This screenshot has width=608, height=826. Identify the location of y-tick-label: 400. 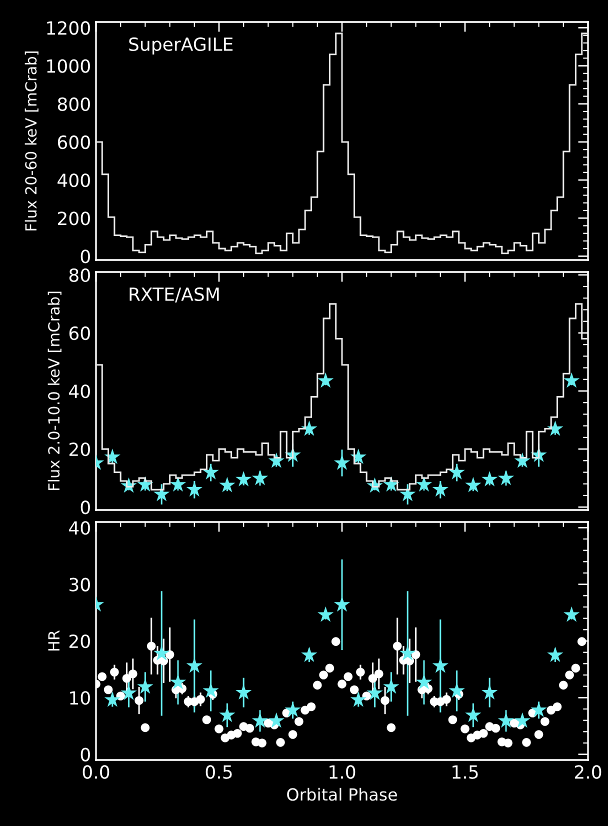
(74, 180).